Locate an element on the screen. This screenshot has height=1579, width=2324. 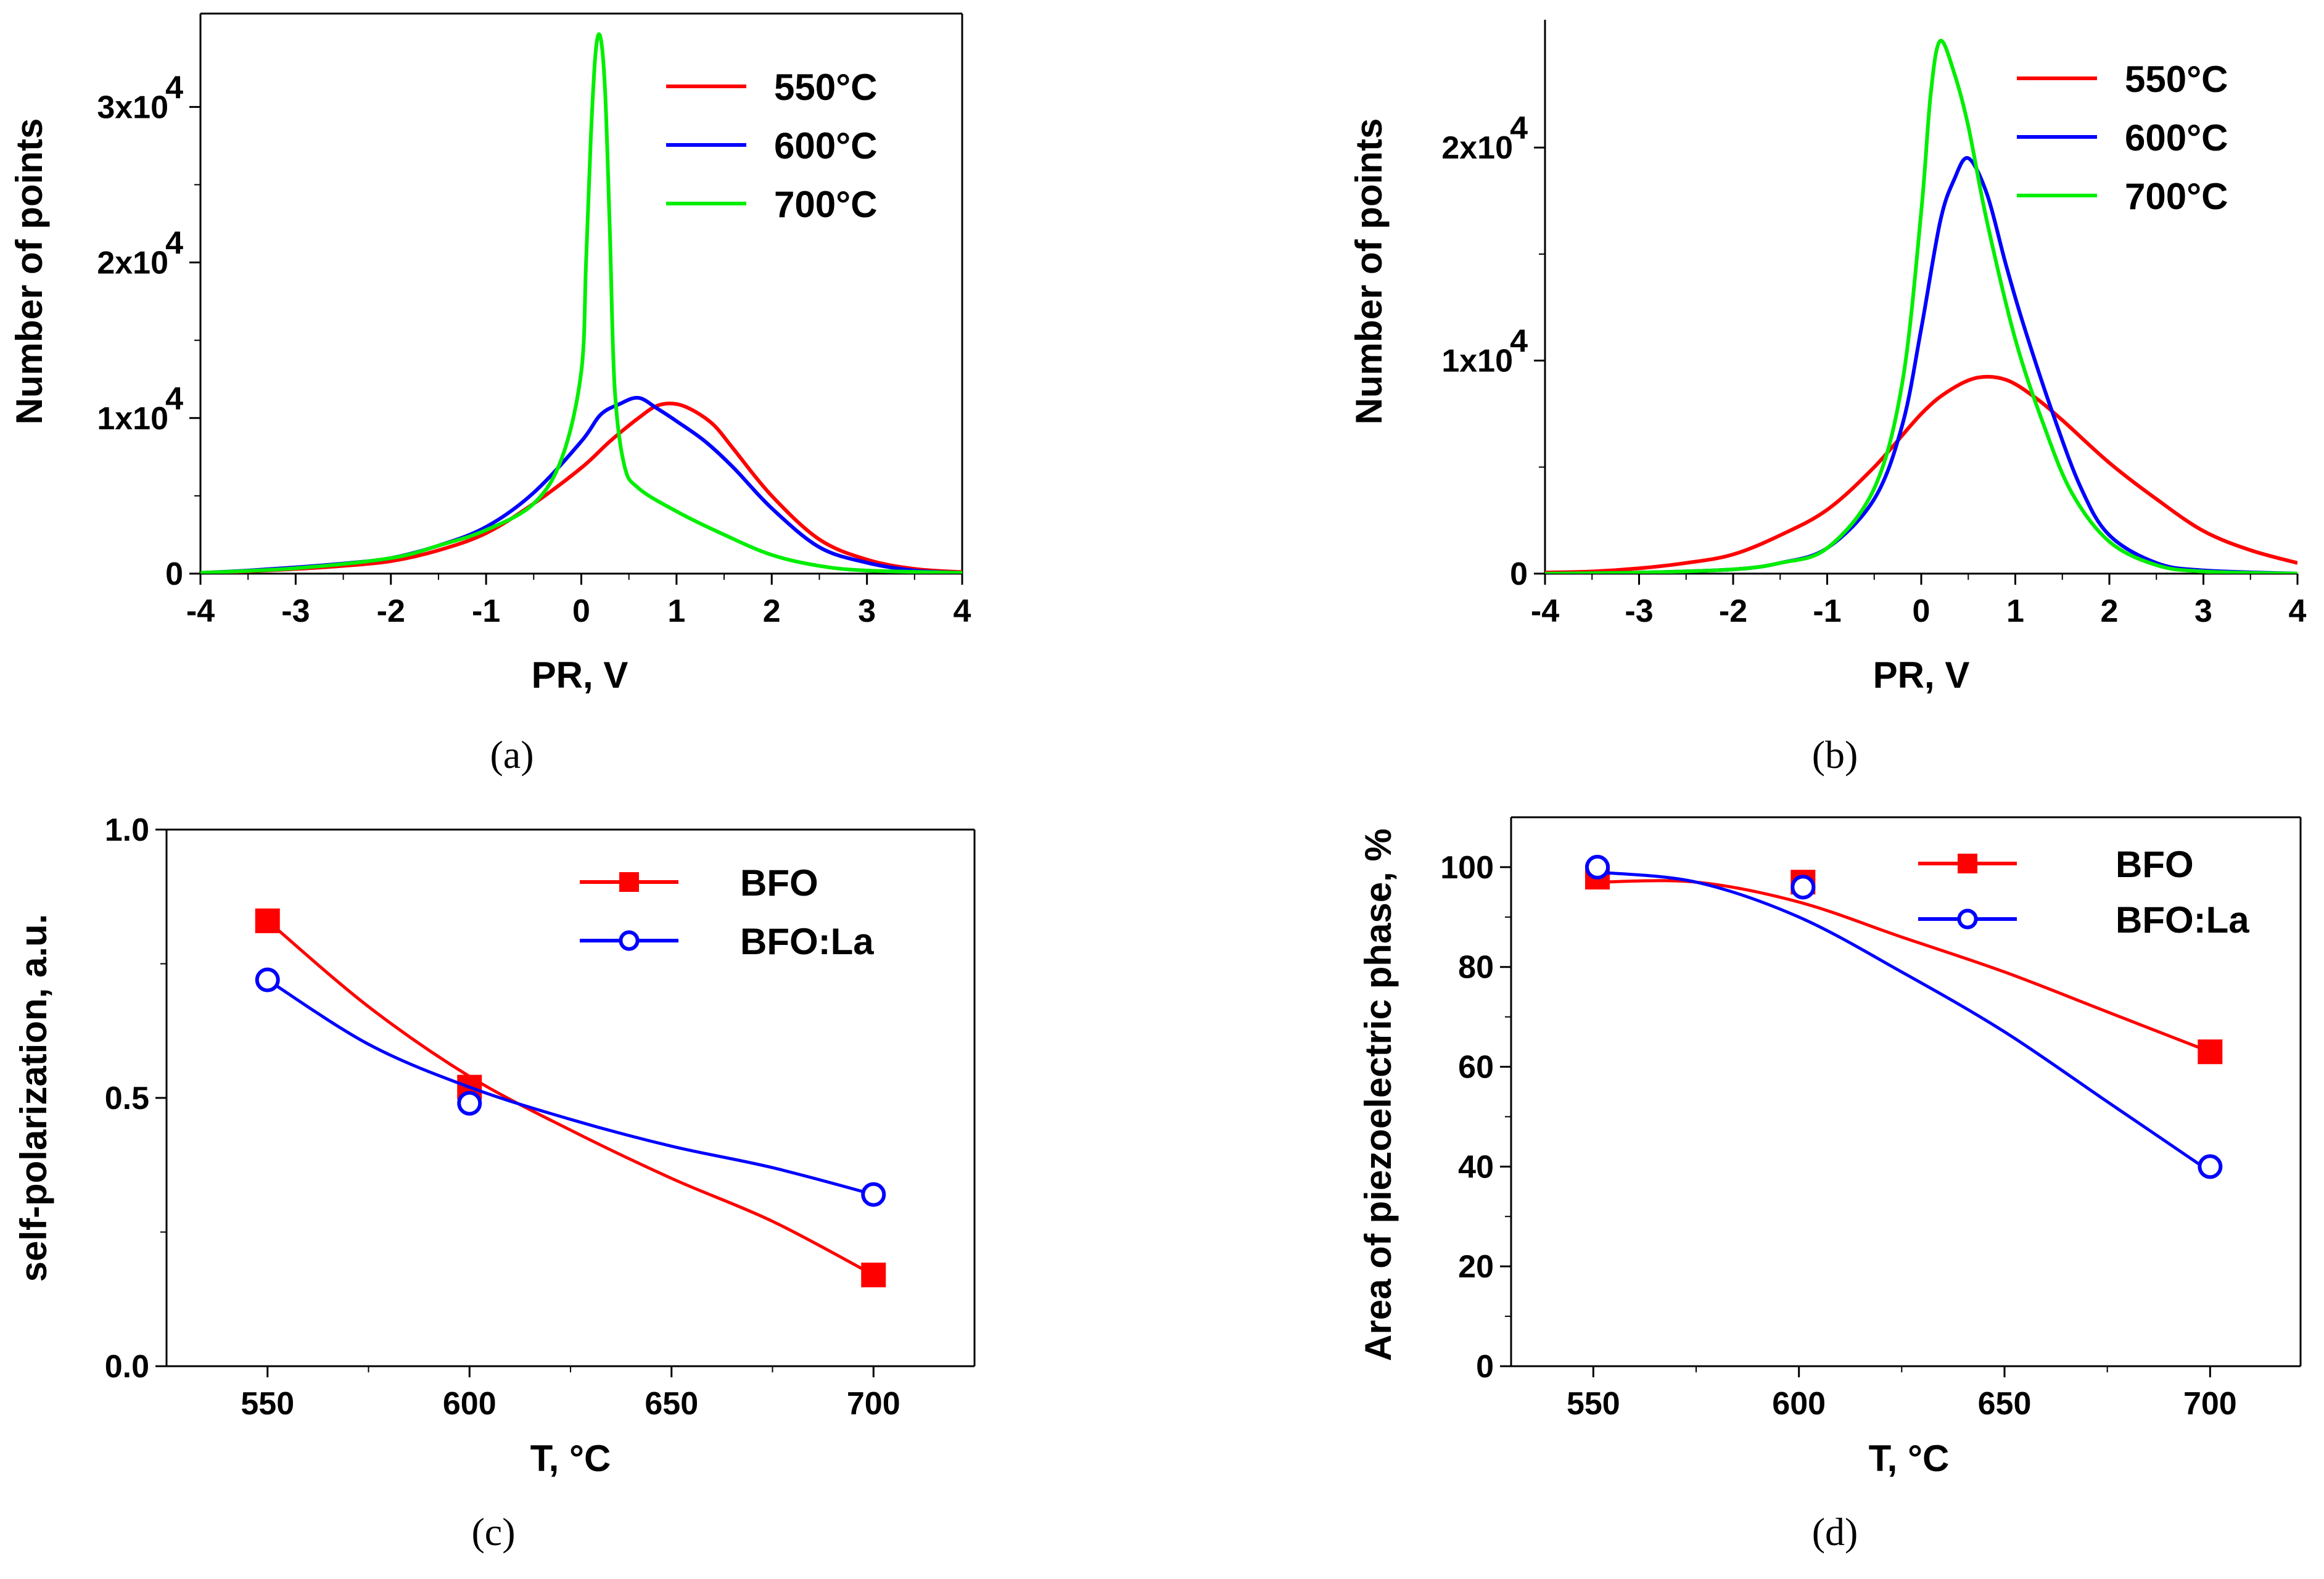
series-line-600°C is located at coordinates (581, 485).